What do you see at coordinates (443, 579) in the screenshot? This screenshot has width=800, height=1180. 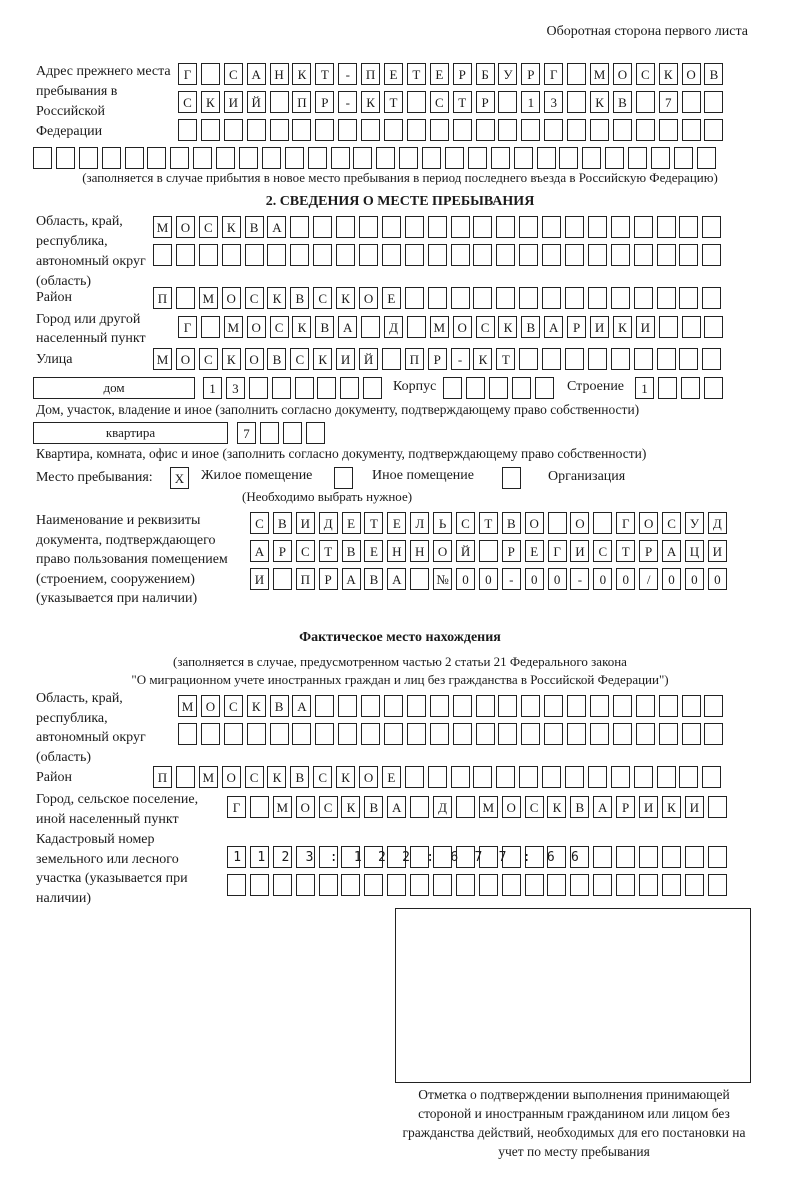 I see `char-box: №` at bounding box center [443, 579].